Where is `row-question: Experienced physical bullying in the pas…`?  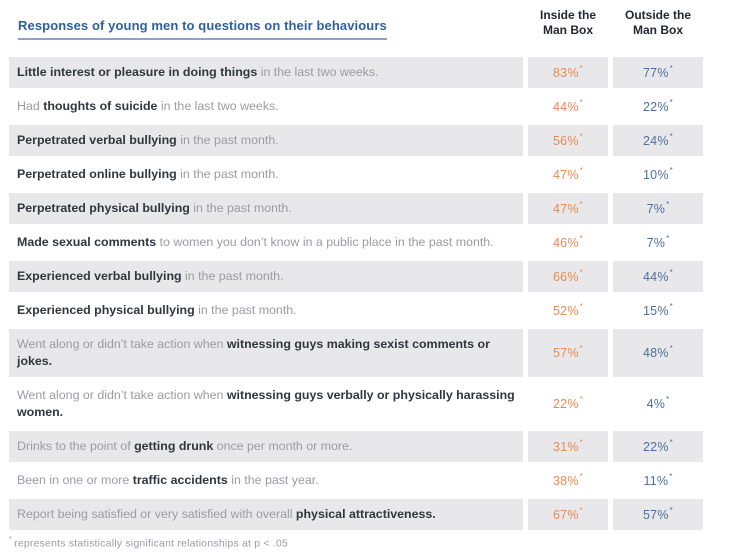
row-question: Experienced physical bullying in the pas… is located at coordinates (266, 310).